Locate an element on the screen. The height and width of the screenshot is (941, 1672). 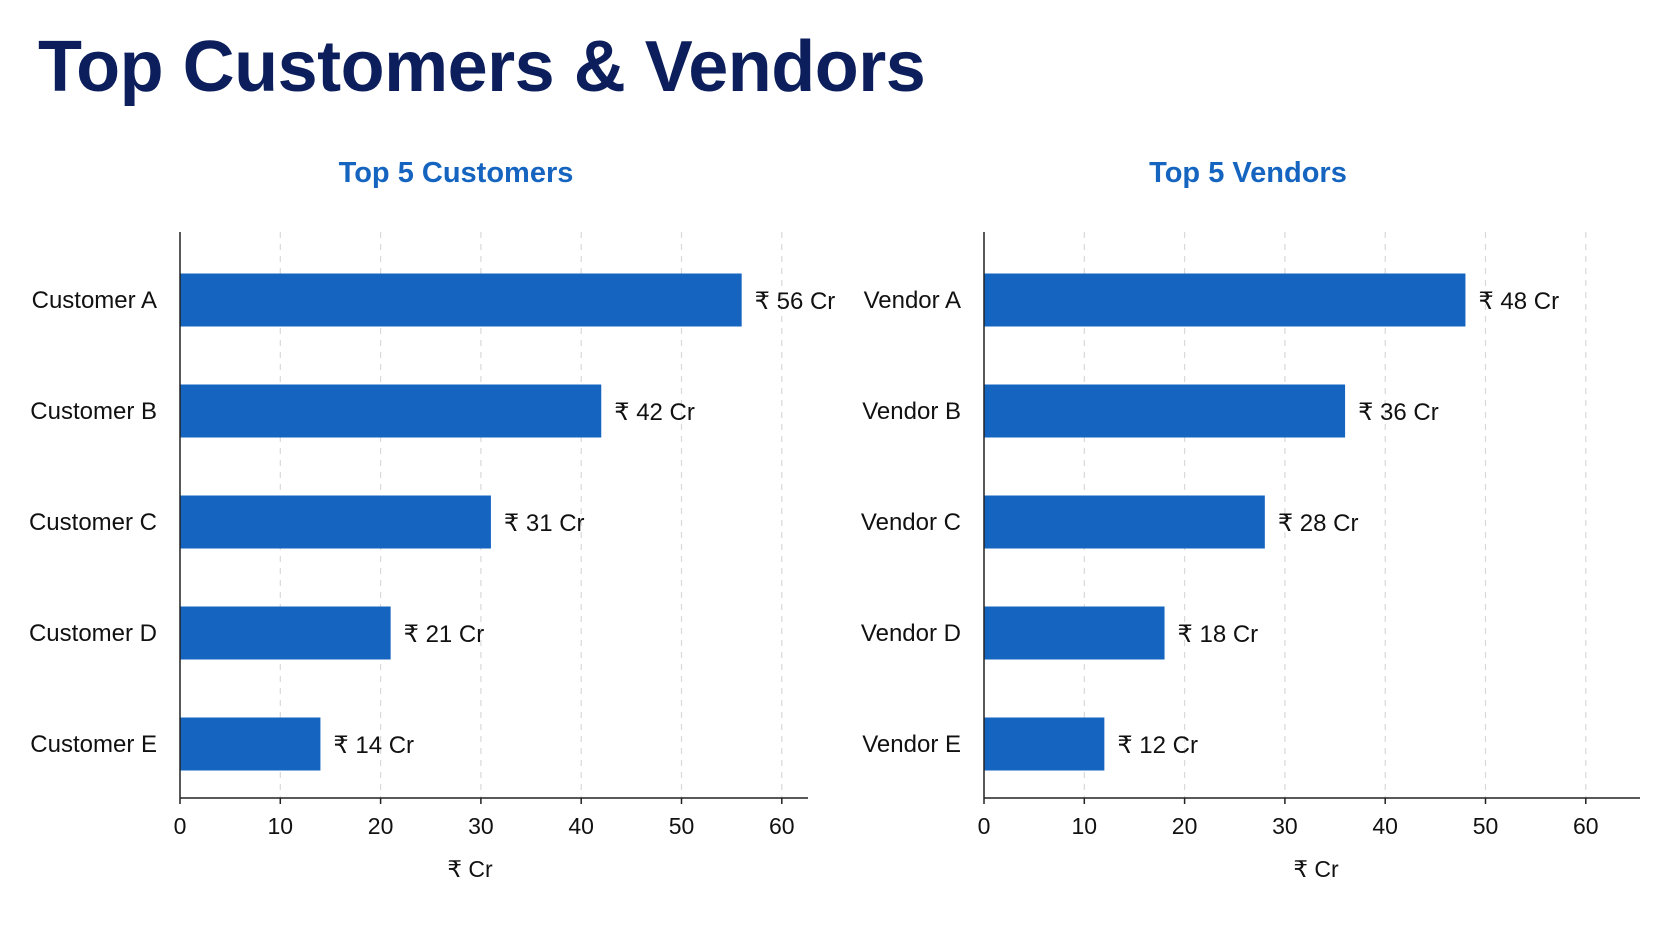
vendors-data-label: ₹ 36 Cr is located at coordinates (1398, 412).